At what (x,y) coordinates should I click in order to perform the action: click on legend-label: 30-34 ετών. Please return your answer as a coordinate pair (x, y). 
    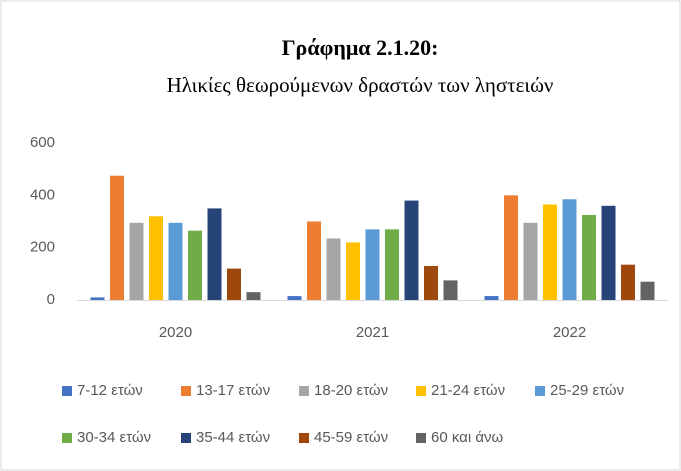
    Looking at the image, I should click on (114, 437).